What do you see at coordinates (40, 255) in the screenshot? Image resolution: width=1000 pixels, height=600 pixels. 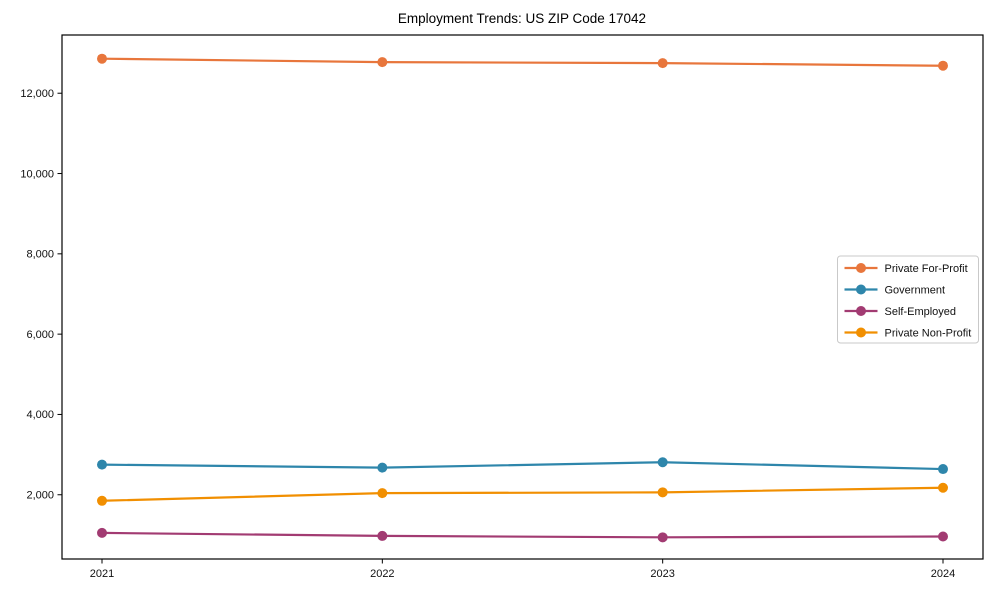 I see `y-tick-label: 8,000` at bounding box center [40, 255].